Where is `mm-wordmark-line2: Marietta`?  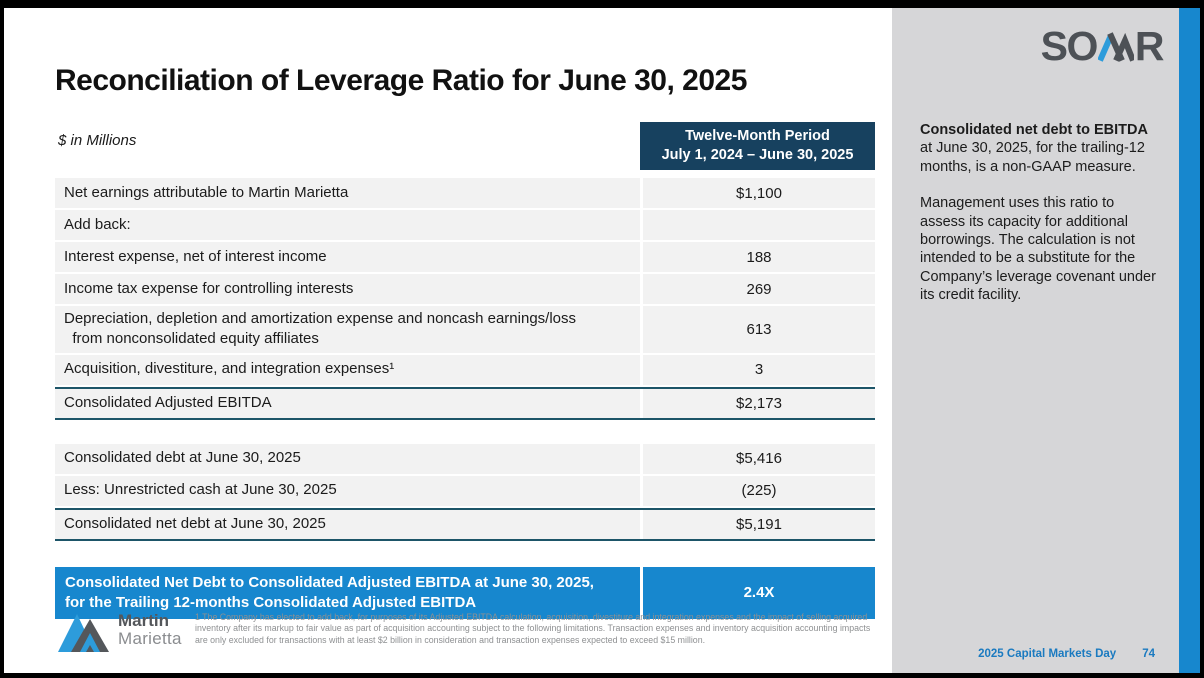 mm-wordmark-line2: Marietta is located at coordinates (150, 638).